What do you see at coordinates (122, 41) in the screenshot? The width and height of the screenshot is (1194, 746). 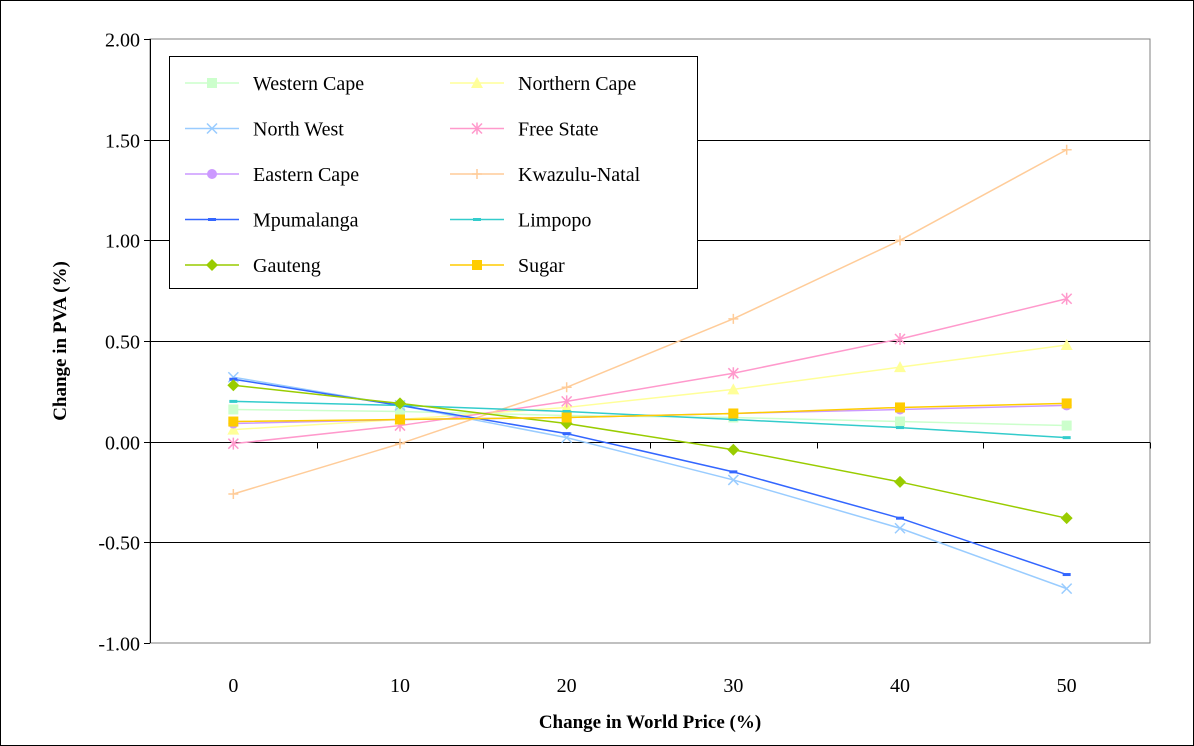 I see `y-tick-label: 2.00` at bounding box center [122, 41].